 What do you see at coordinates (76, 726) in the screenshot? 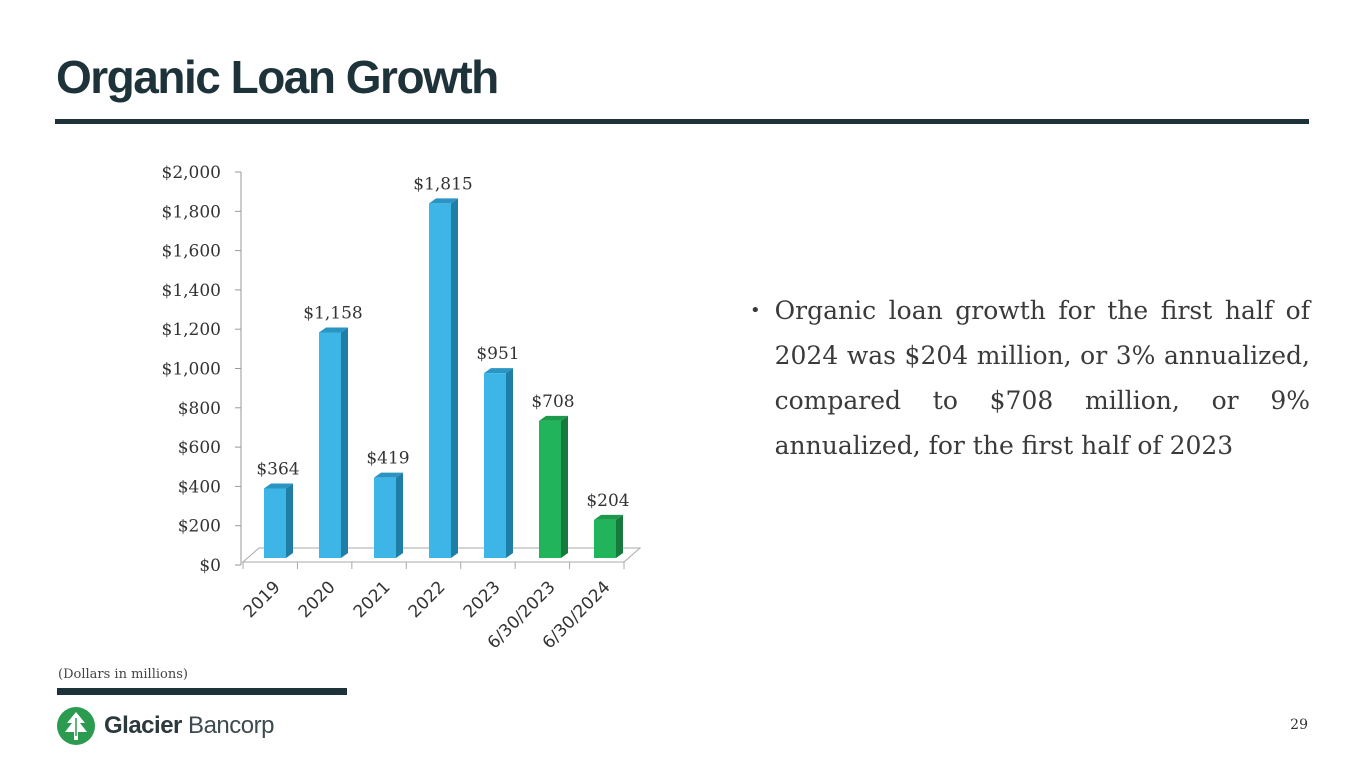
I see `tree-icon` at bounding box center [76, 726].